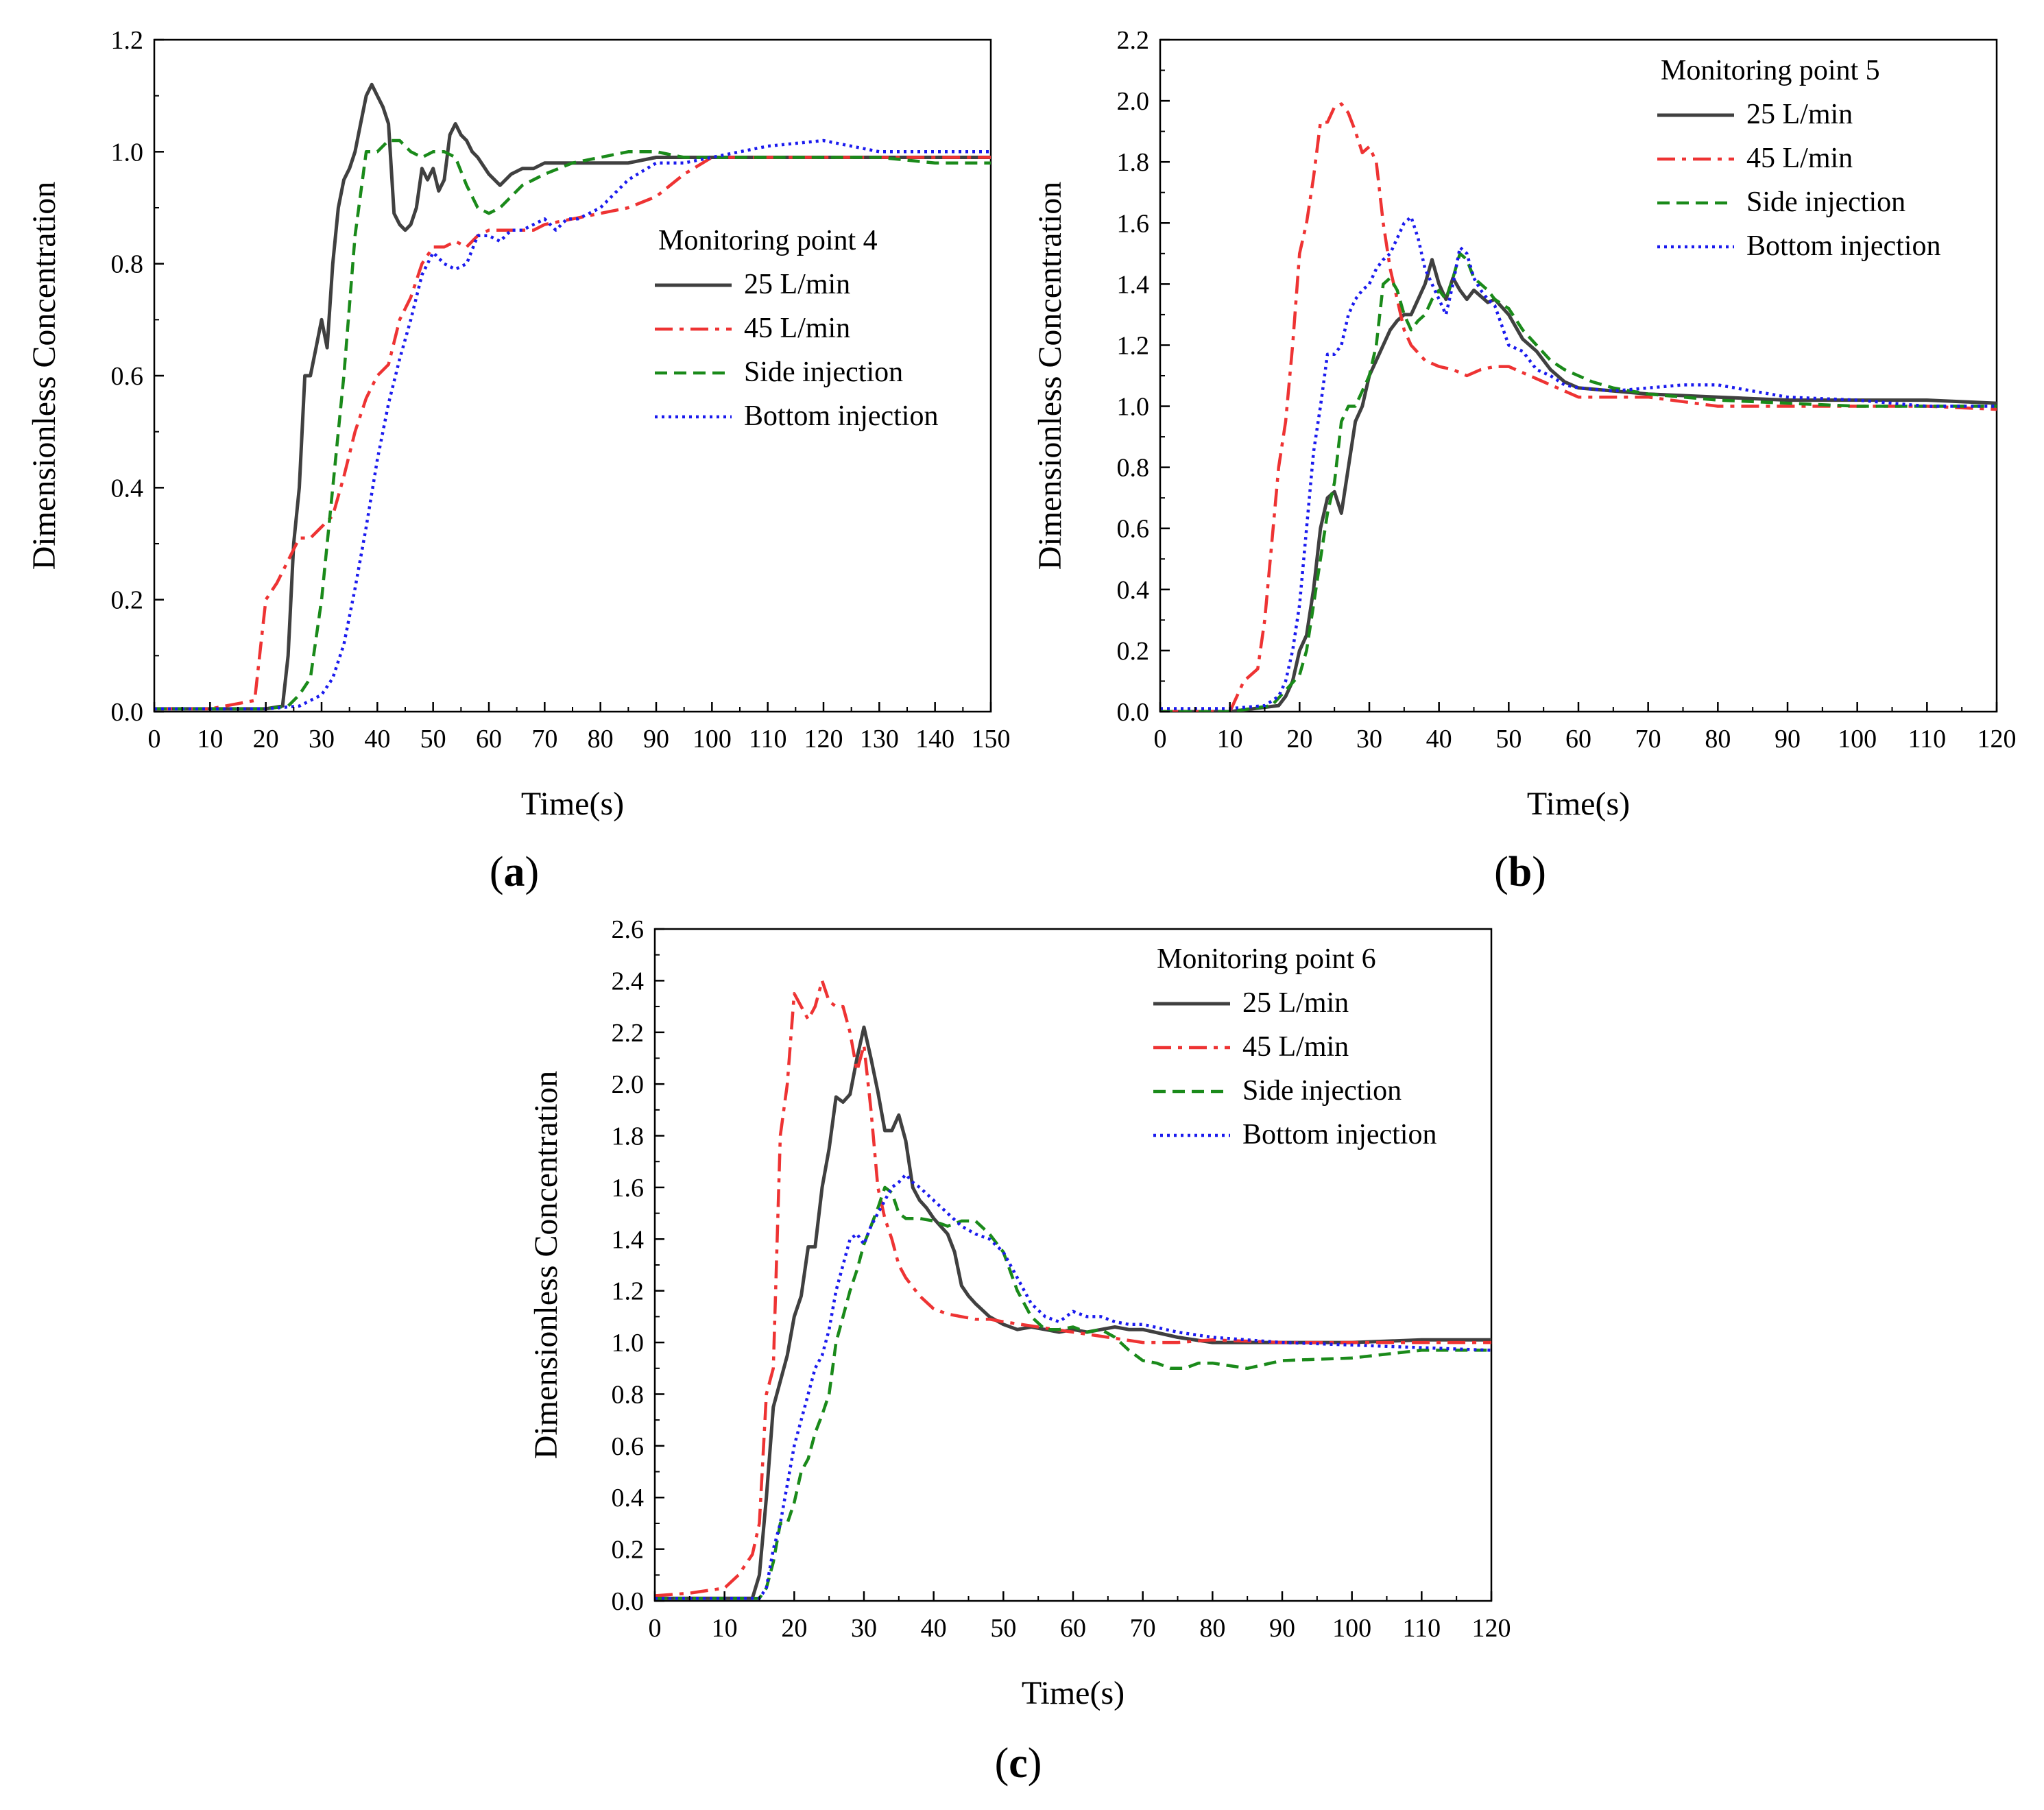 The image size is (2044, 1810). Describe the element at coordinates (1266, 959) in the screenshot. I see `legend-title: Monitoring point 6` at that location.